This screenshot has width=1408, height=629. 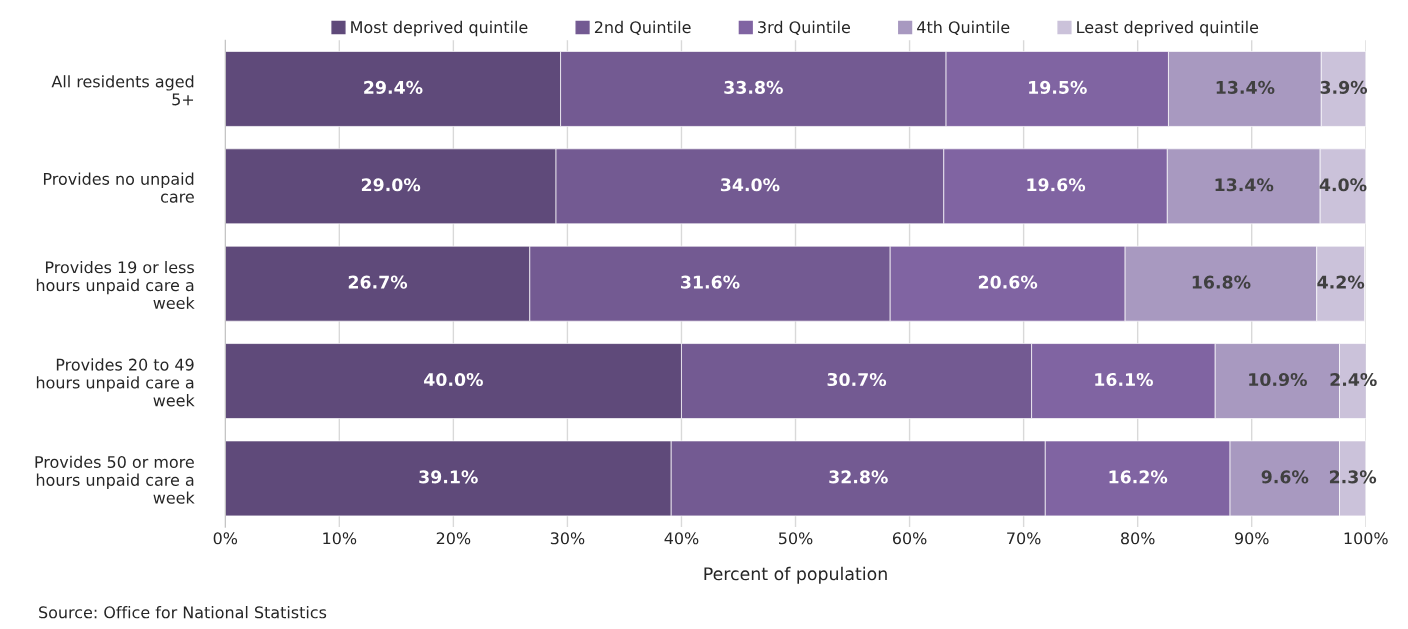 What do you see at coordinates (858, 477) in the screenshot?
I see `data-label: 32.8%` at bounding box center [858, 477].